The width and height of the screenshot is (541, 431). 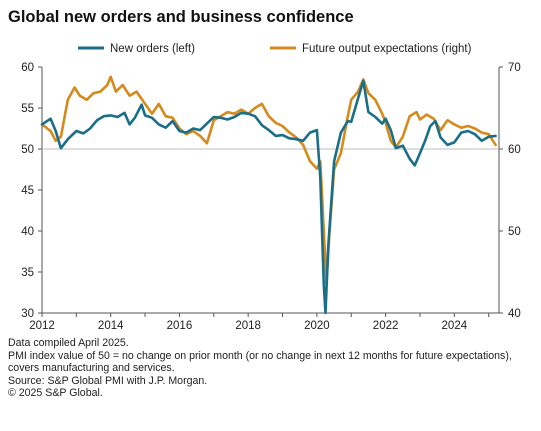 I want to click on y-left-tick-label: 35, so click(x=27, y=273).